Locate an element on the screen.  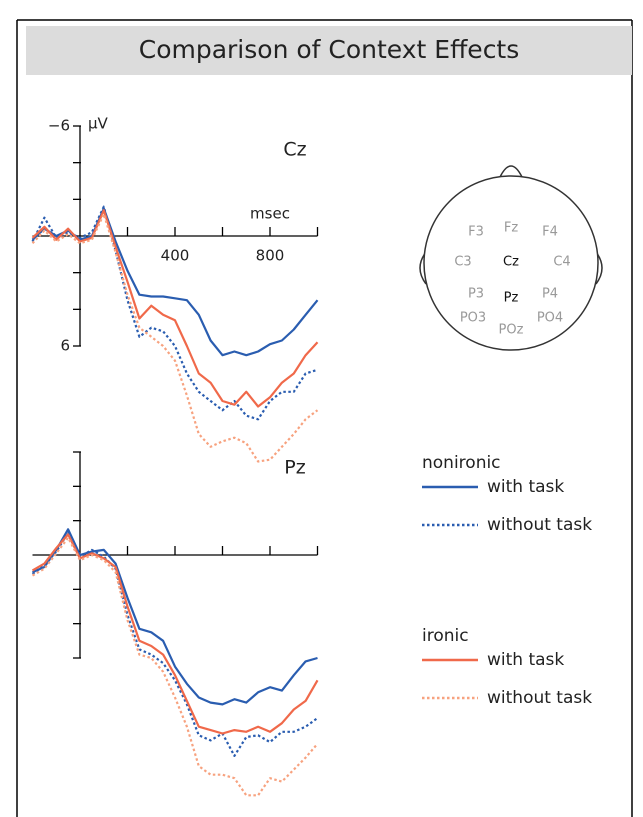
nose is located at coordinates (511, 171).